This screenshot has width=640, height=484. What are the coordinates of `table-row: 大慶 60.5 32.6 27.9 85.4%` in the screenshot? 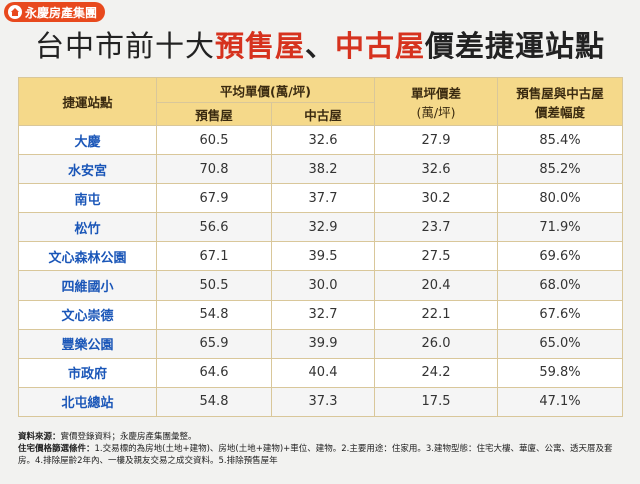 It's located at (321, 140).